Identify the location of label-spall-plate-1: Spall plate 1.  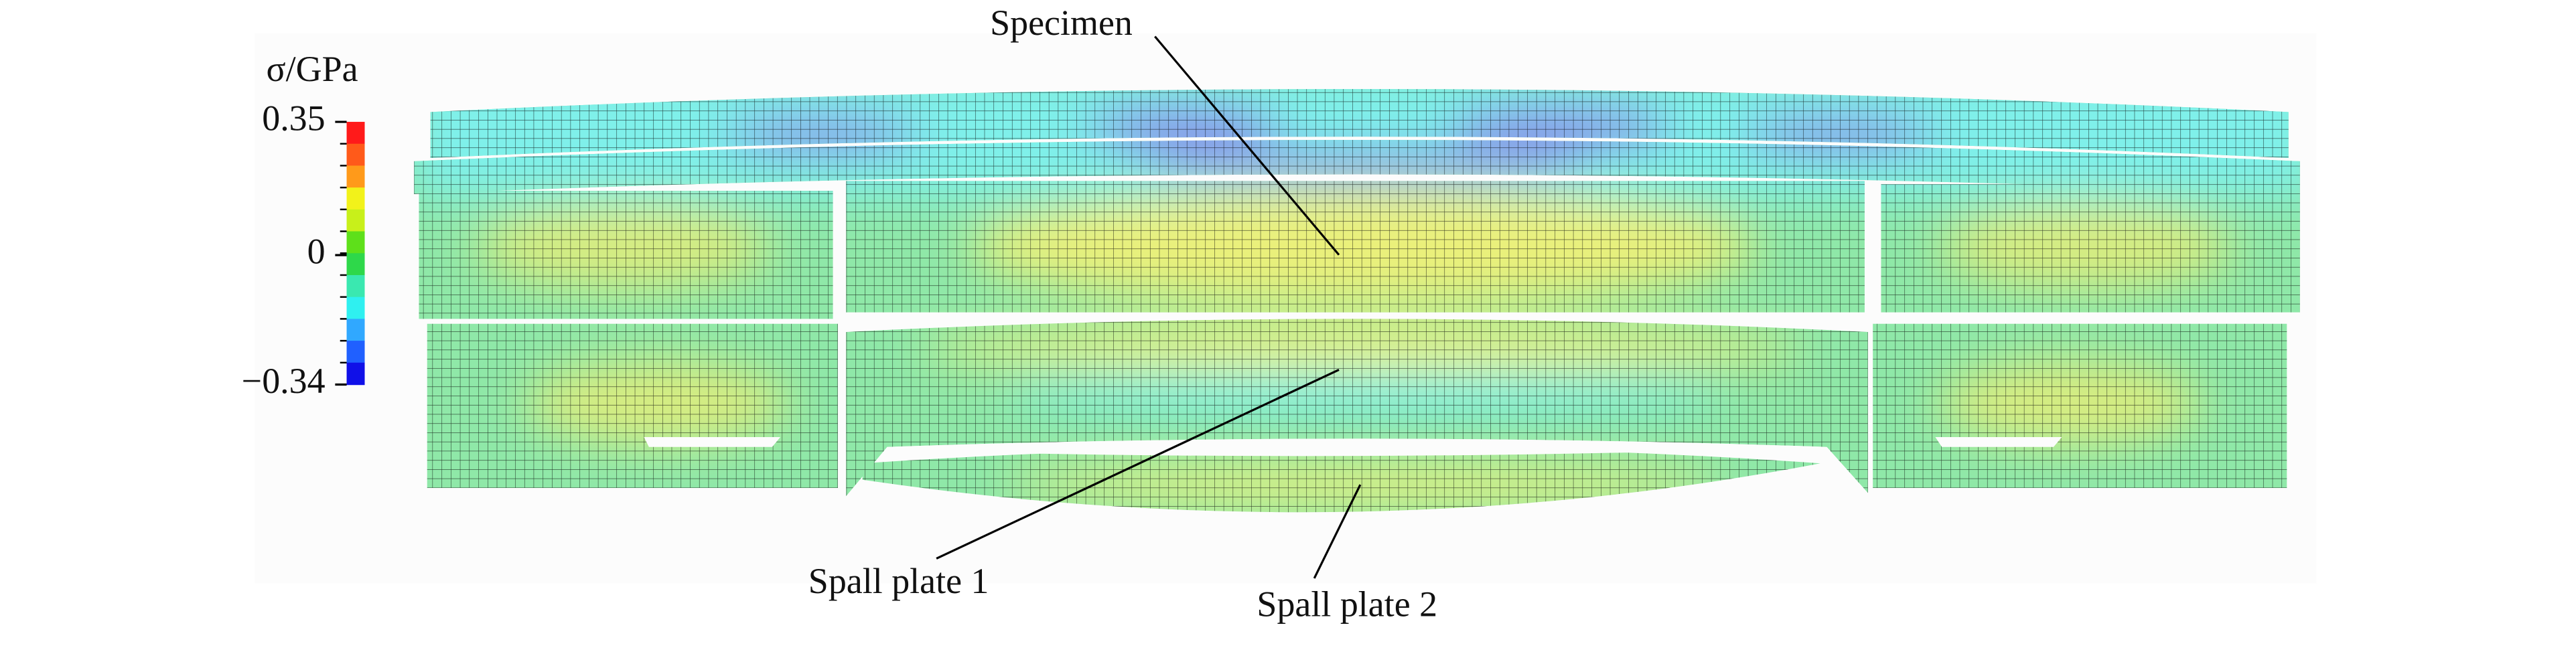
(898, 581).